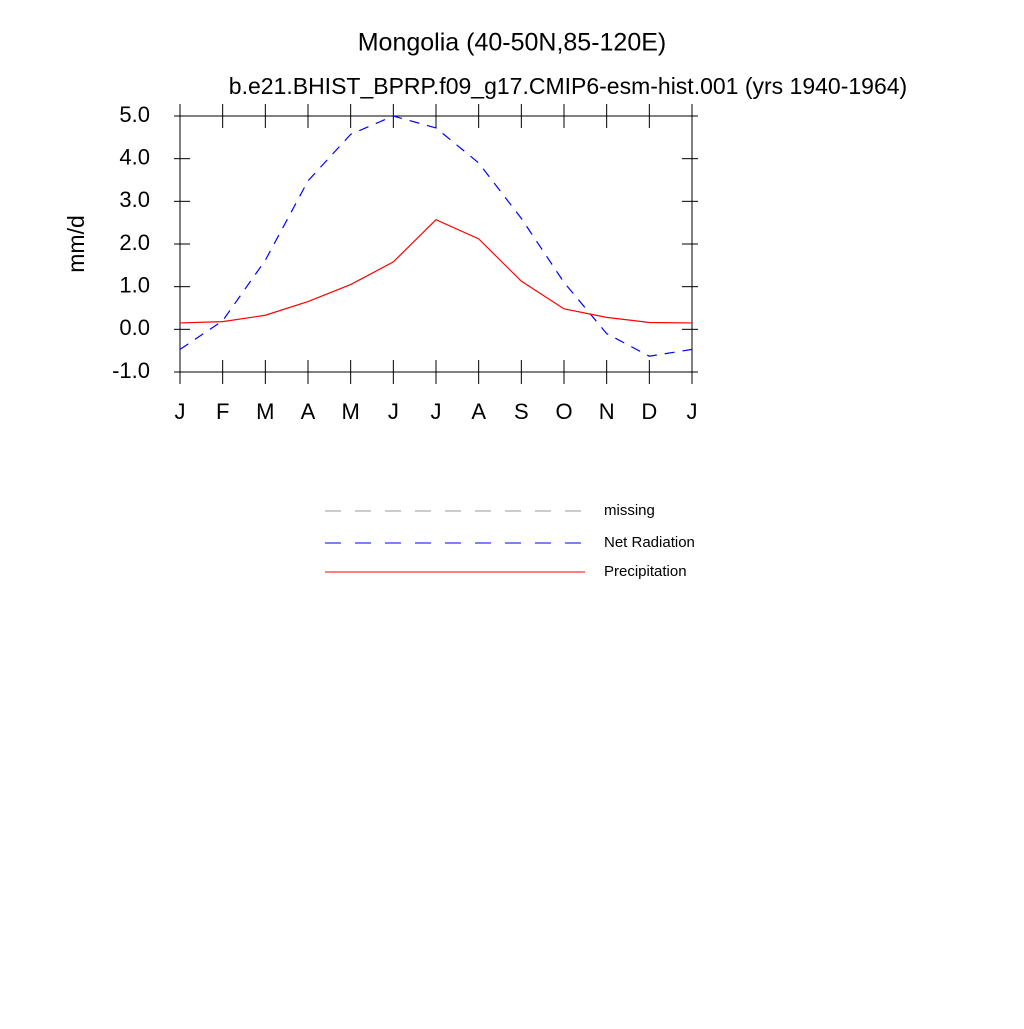  I want to click on chart-title: Mongolia (40-50N,85-120E), so click(512, 43).